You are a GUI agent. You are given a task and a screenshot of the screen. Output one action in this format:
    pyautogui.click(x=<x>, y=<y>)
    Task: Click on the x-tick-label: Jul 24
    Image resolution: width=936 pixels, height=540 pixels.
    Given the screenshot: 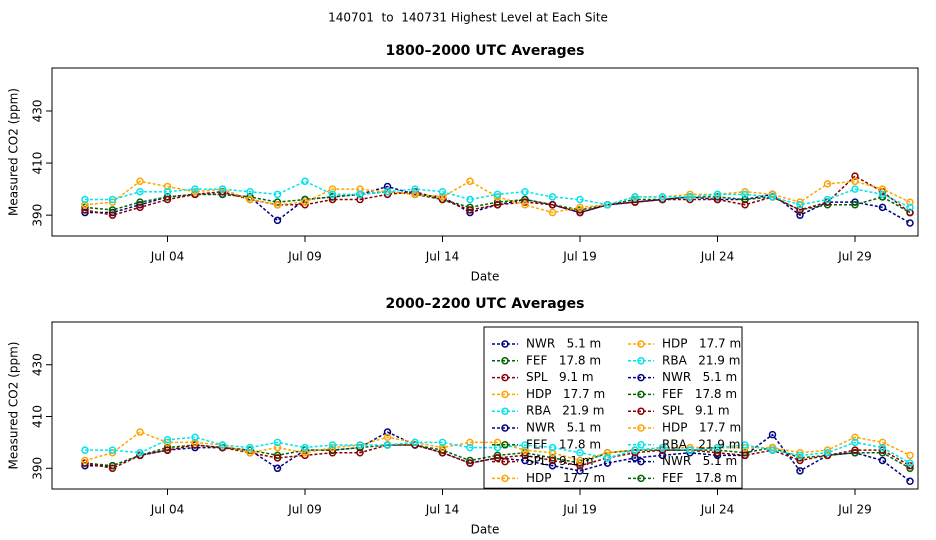 What is the action you would take?
    pyautogui.click(x=717, y=257)
    